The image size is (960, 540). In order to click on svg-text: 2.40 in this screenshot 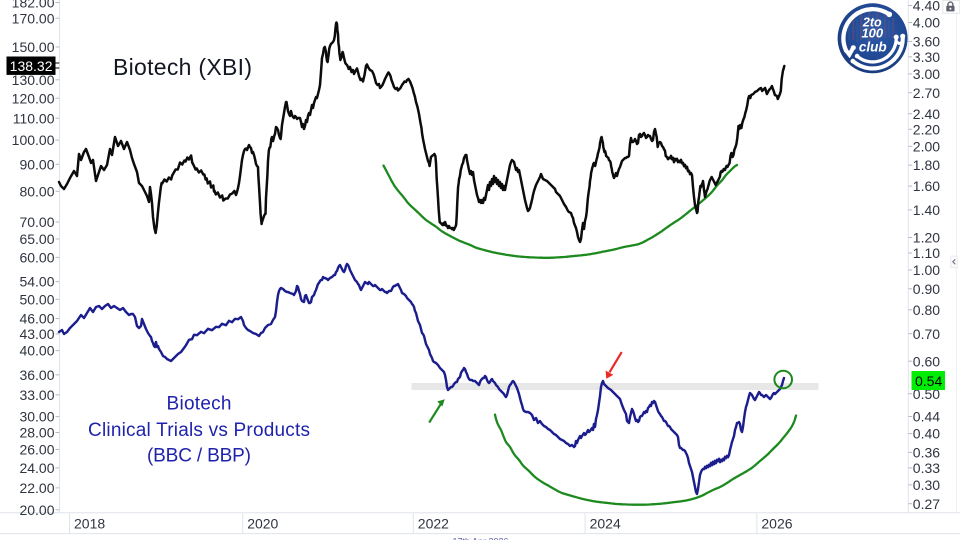, I will do `click(926, 114)`.